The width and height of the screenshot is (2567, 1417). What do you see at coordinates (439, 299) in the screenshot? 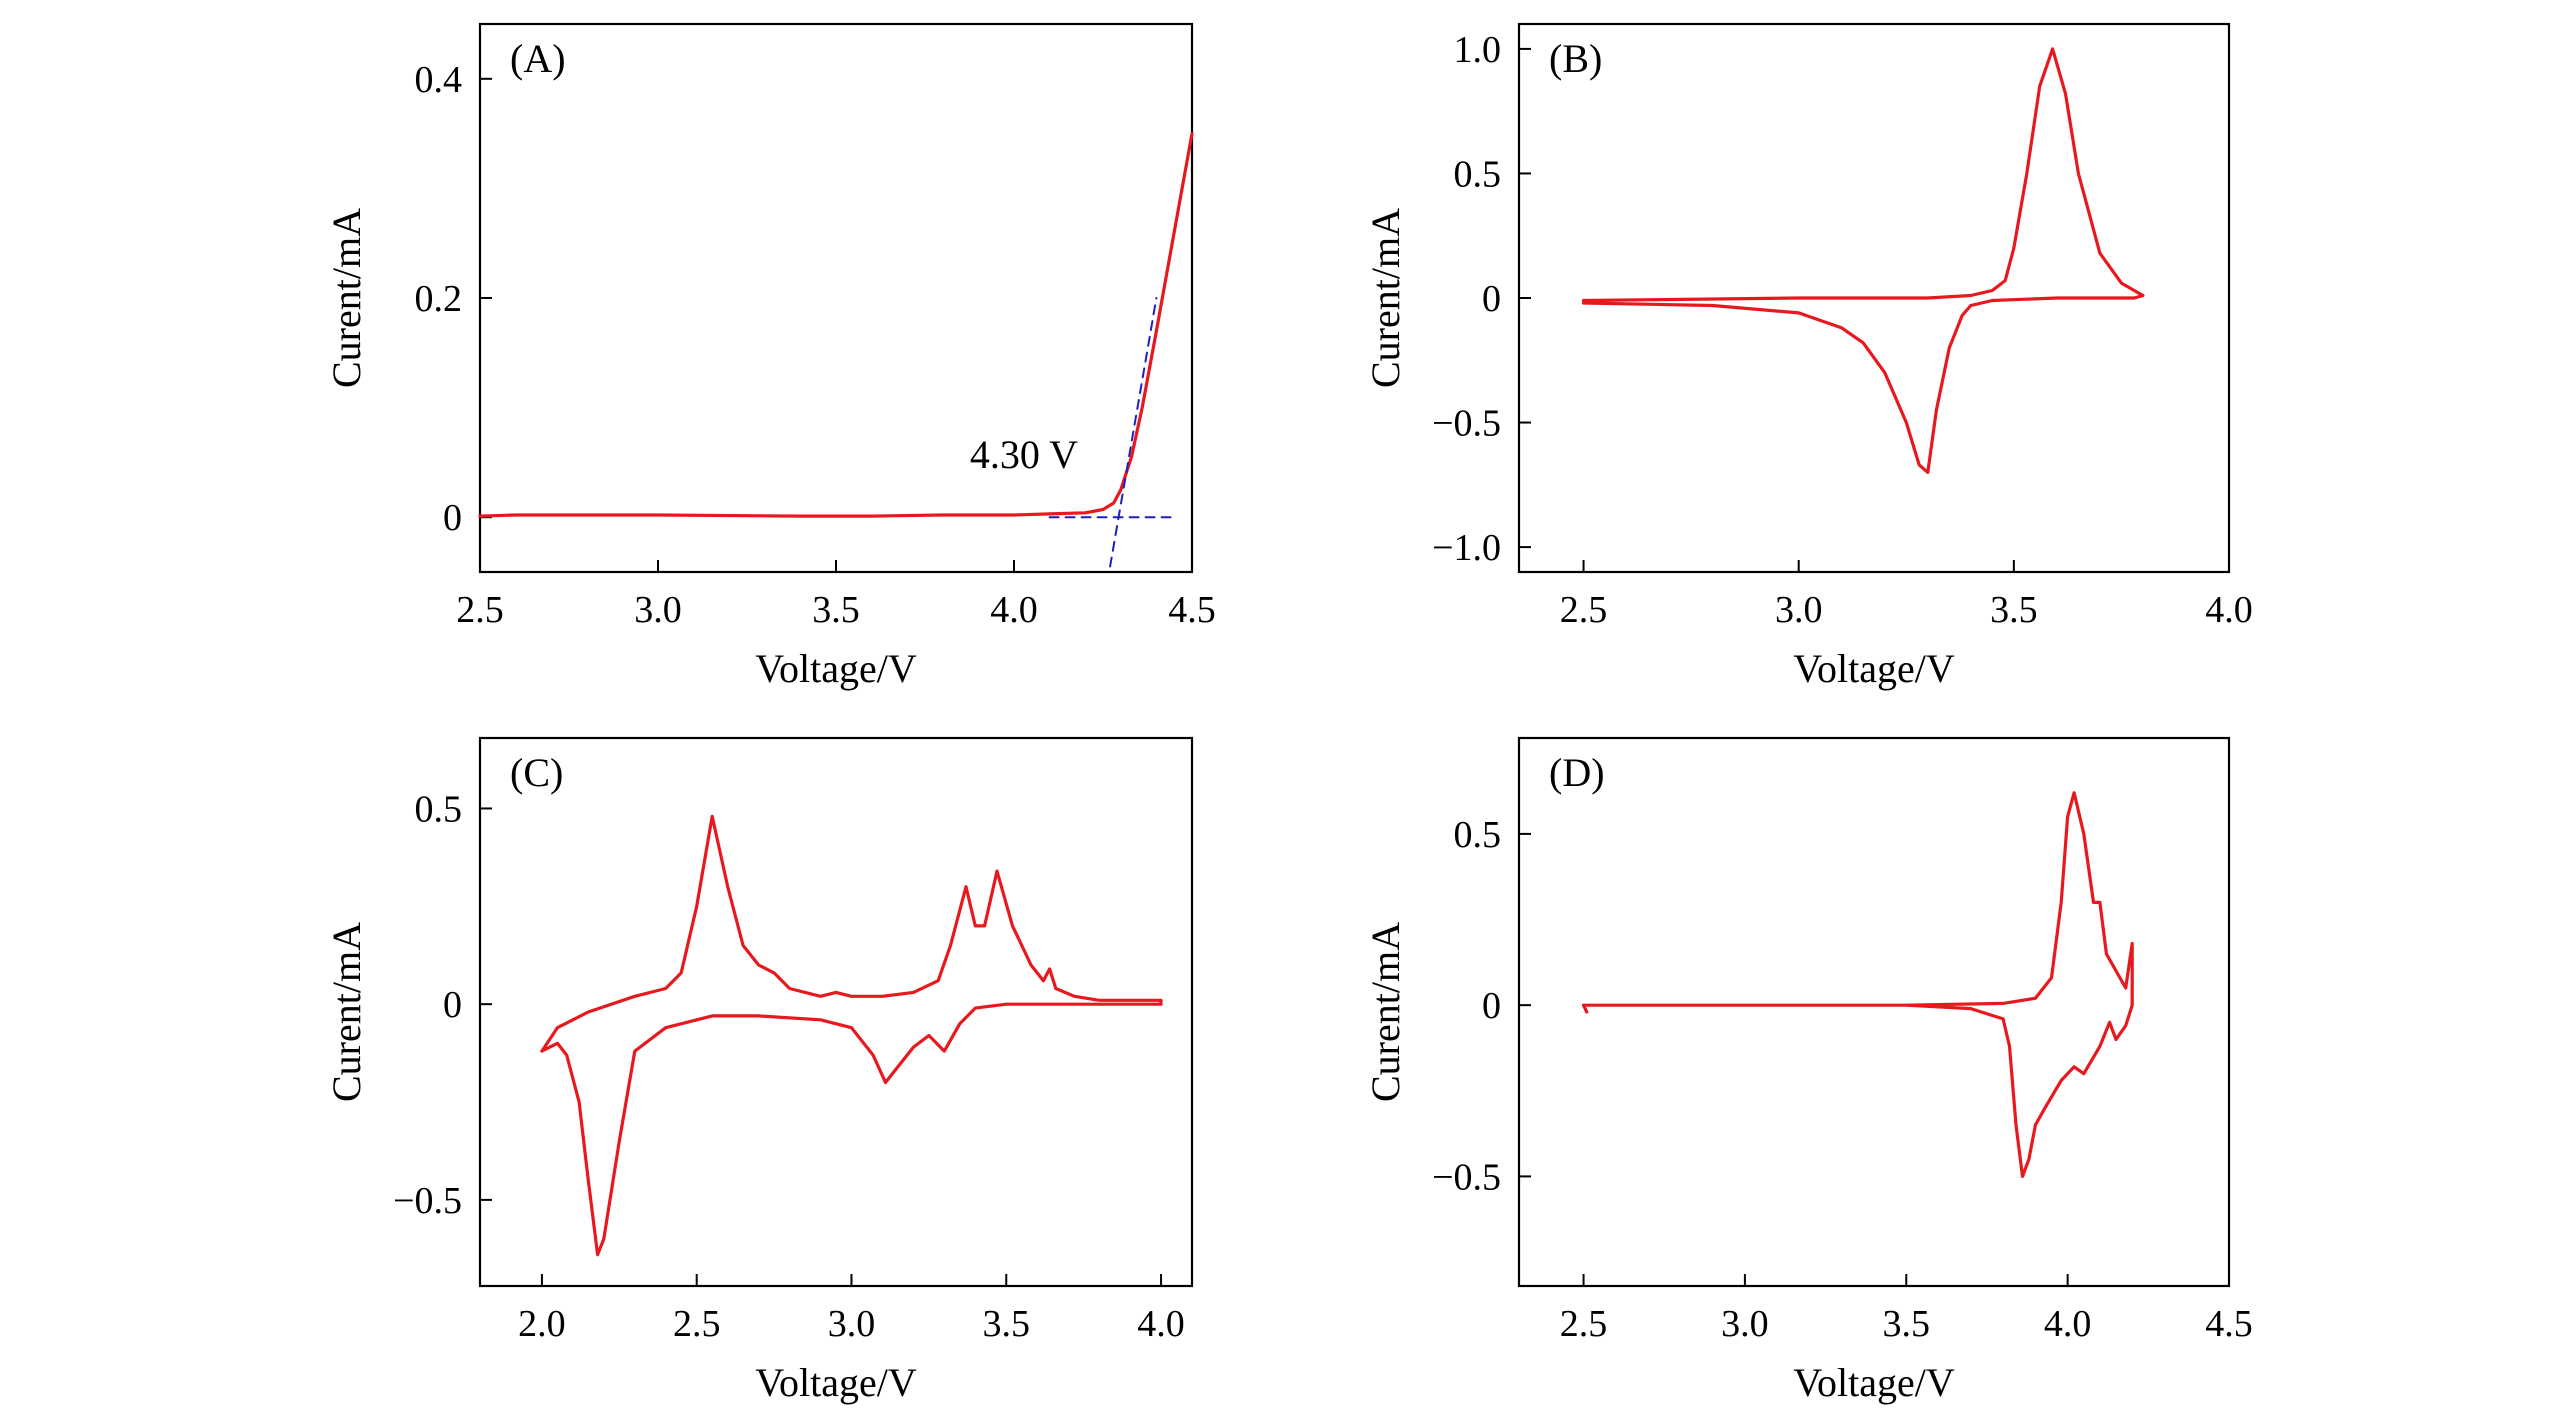
I see `y-tick-label: 0.2` at bounding box center [439, 299].